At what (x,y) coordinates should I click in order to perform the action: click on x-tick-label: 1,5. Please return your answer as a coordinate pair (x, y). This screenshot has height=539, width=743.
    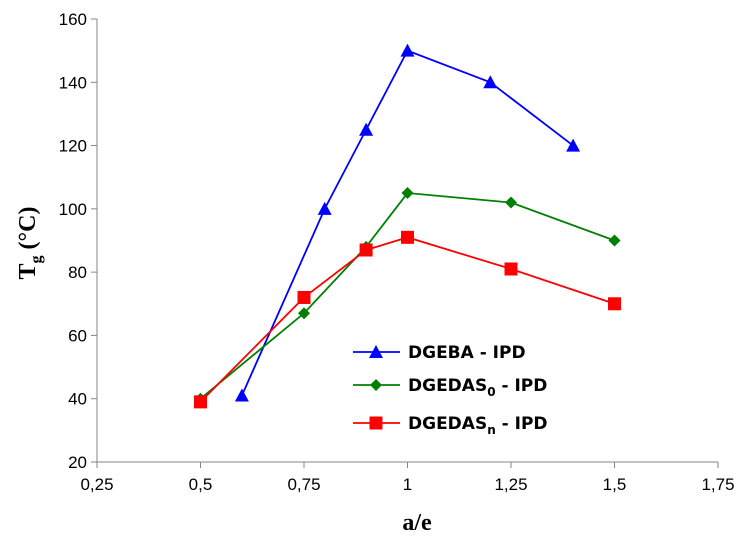
    Looking at the image, I should click on (615, 484).